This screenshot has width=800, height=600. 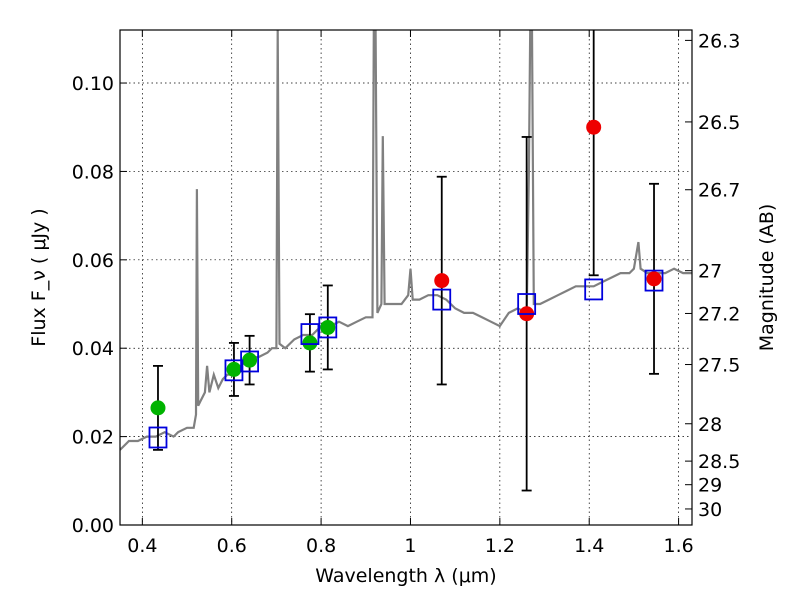 What do you see at coordinates (500, 546) in the screenshot?
I see `x-tick-label: 1.2` at bounding box center [500, 546].